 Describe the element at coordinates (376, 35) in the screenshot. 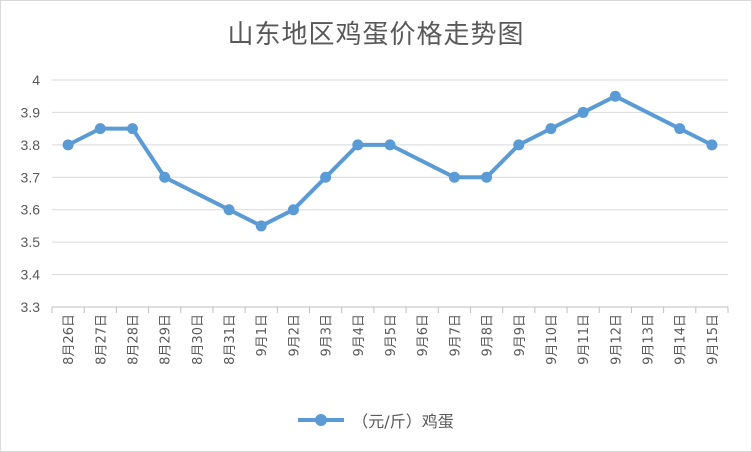

I see `chart-title: 山东地区鸡蛋价格走势图` at that location.